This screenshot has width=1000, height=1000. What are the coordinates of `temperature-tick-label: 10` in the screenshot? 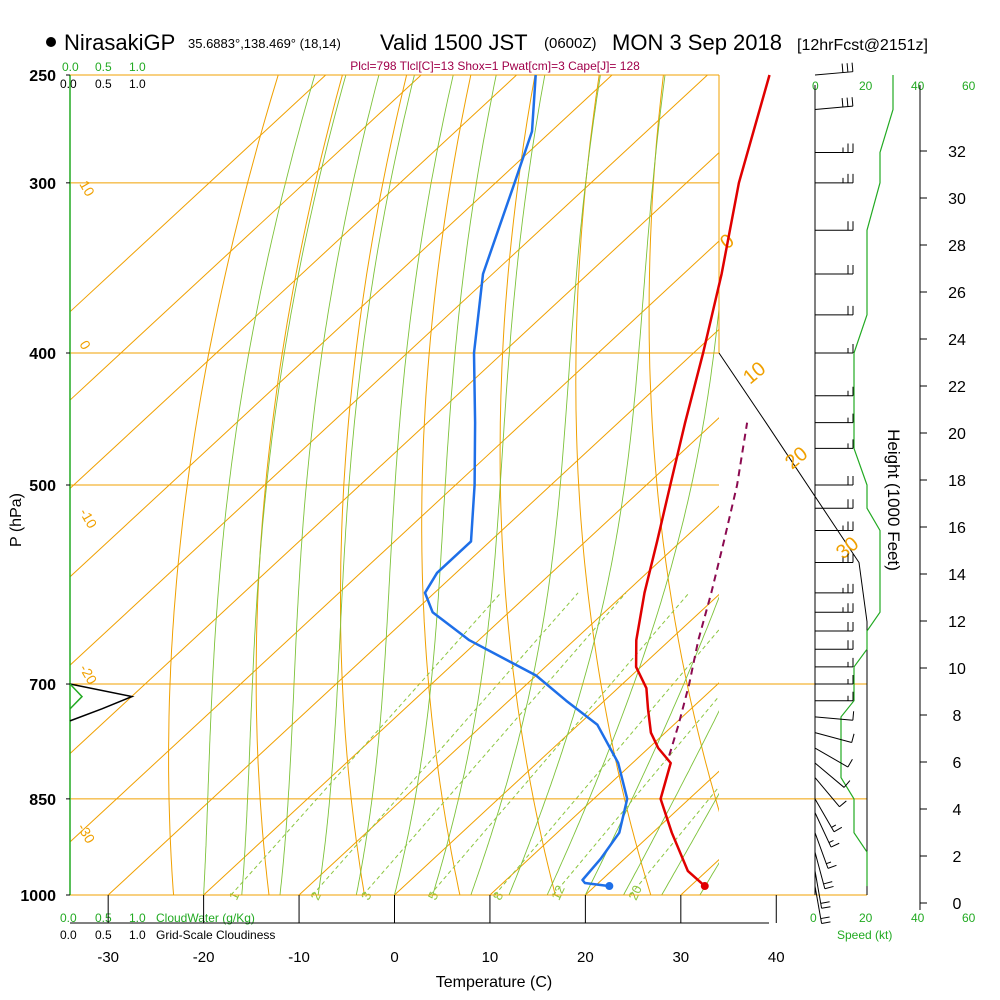 It's located at (490, 957).